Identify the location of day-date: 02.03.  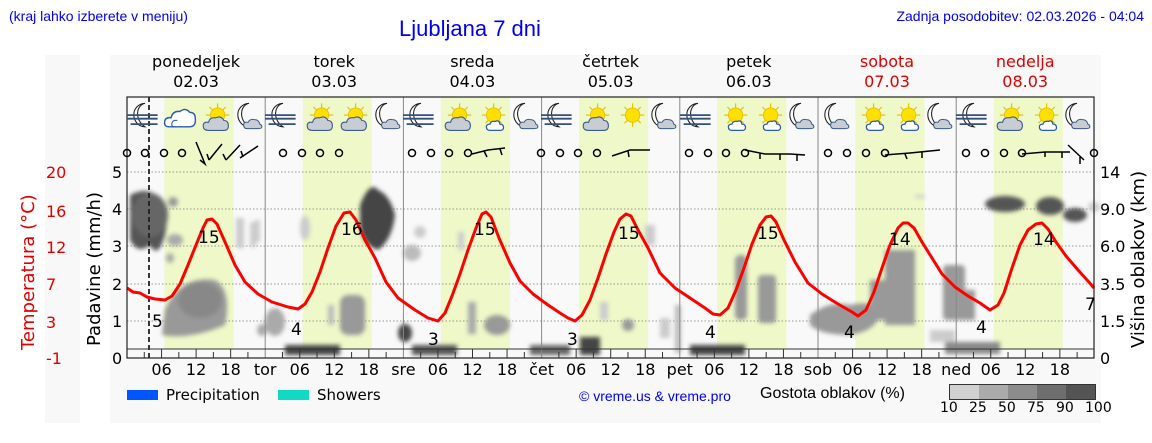
(196, 81).